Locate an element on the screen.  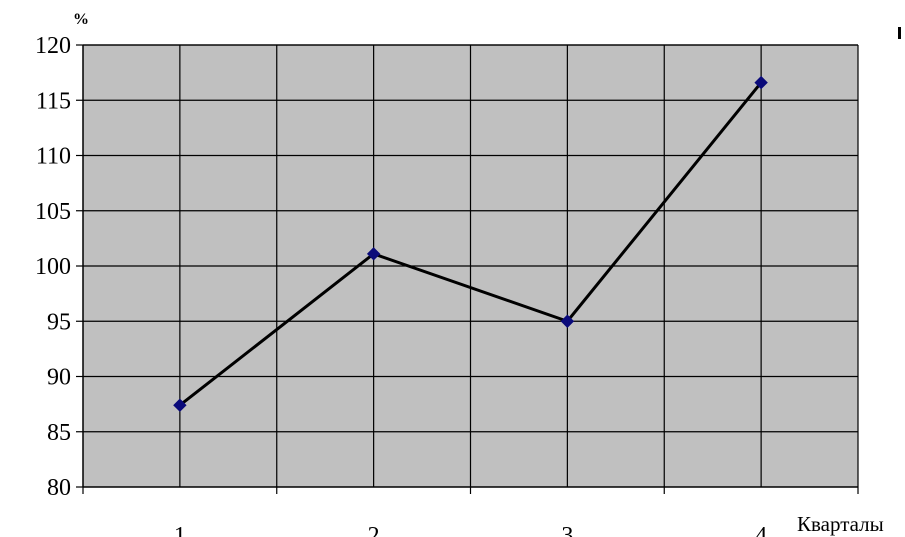
y-tick-label: 95 is located at coordinates (59, 322).